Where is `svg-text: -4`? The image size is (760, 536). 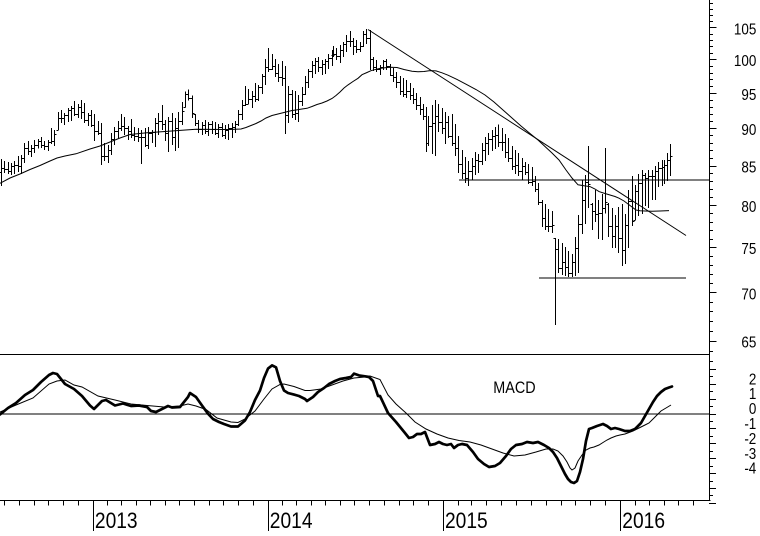 svg-text: -4 is located at coordinates (750, 469).